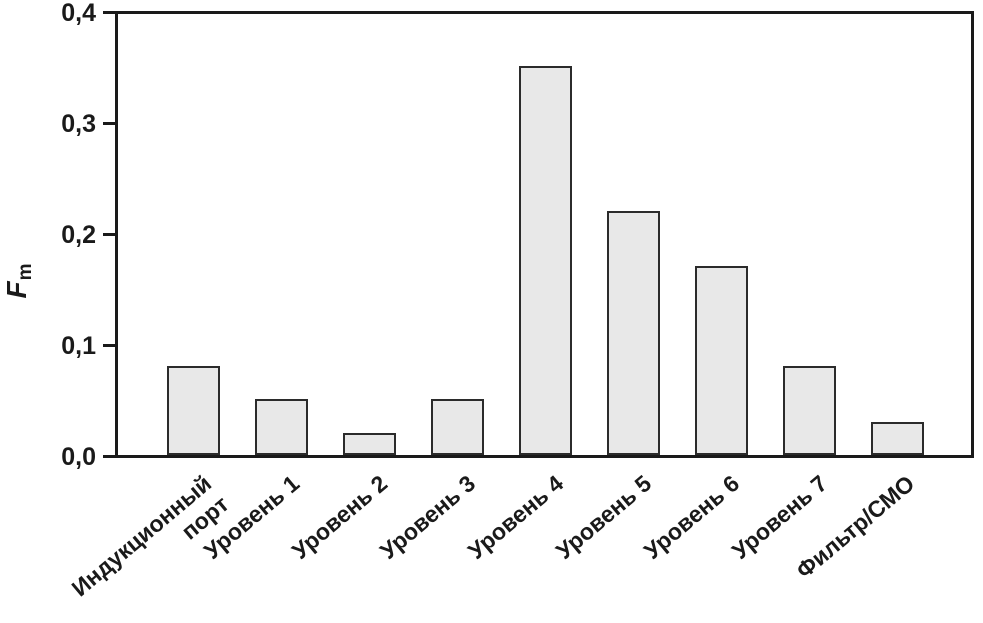  I want to click on y-tick-label: 0,3, so click(78, 123).